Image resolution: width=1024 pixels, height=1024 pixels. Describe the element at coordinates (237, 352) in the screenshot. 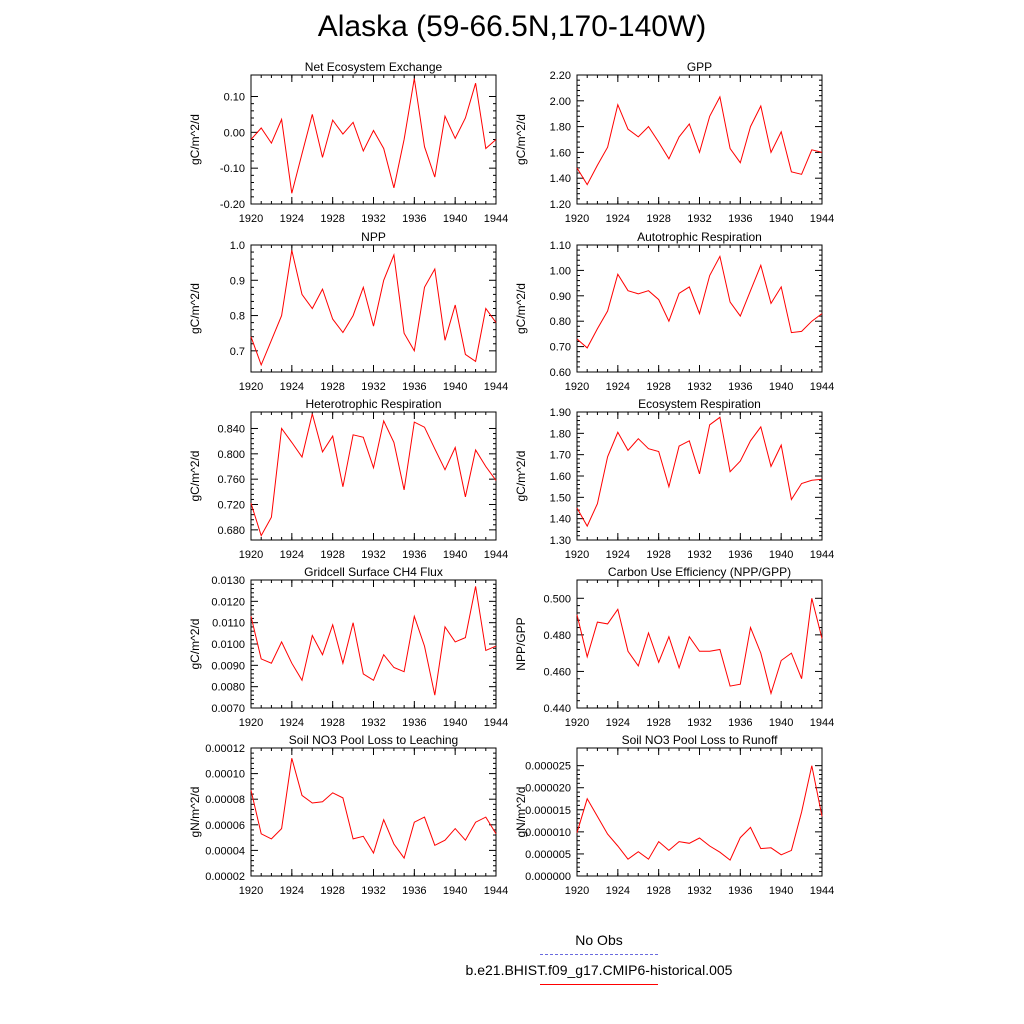

I see `y-tick-label: 0.7` at that location.